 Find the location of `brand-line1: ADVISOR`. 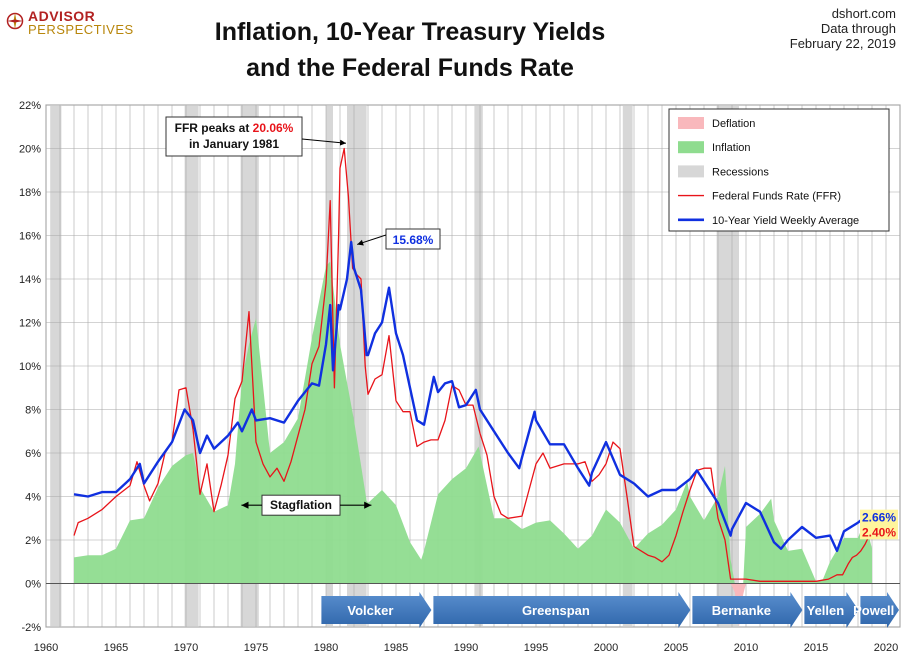

brand-line1: ADVISOR is located at coordinates (62, 16).